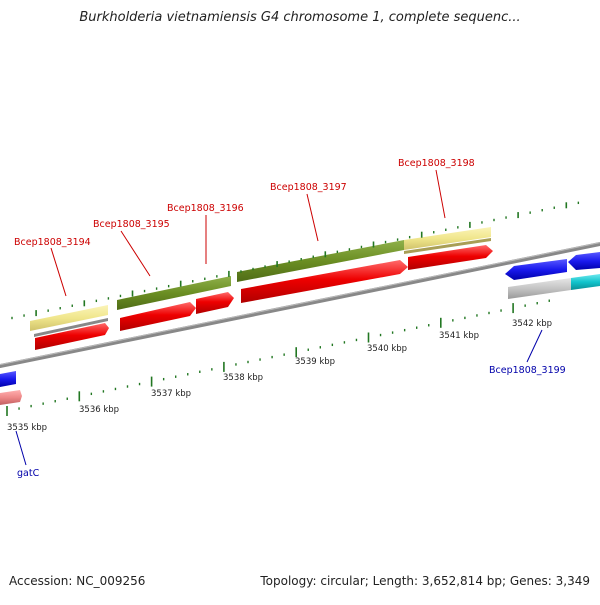 The width and height of the screenshot is (600, 605). I want to click on gene-bar-3194-shadow, so click(71, 327).